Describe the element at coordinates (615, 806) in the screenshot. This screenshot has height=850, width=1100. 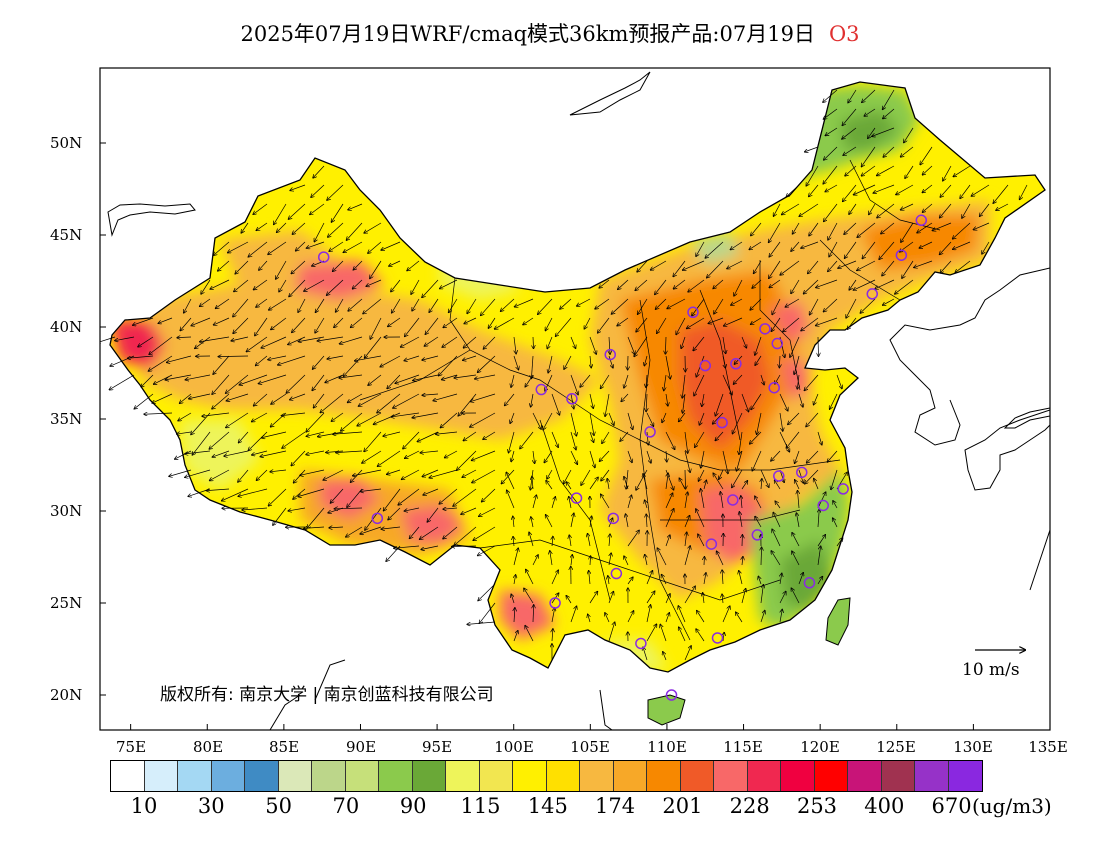
I see `colorbar-label: 174` at that location.